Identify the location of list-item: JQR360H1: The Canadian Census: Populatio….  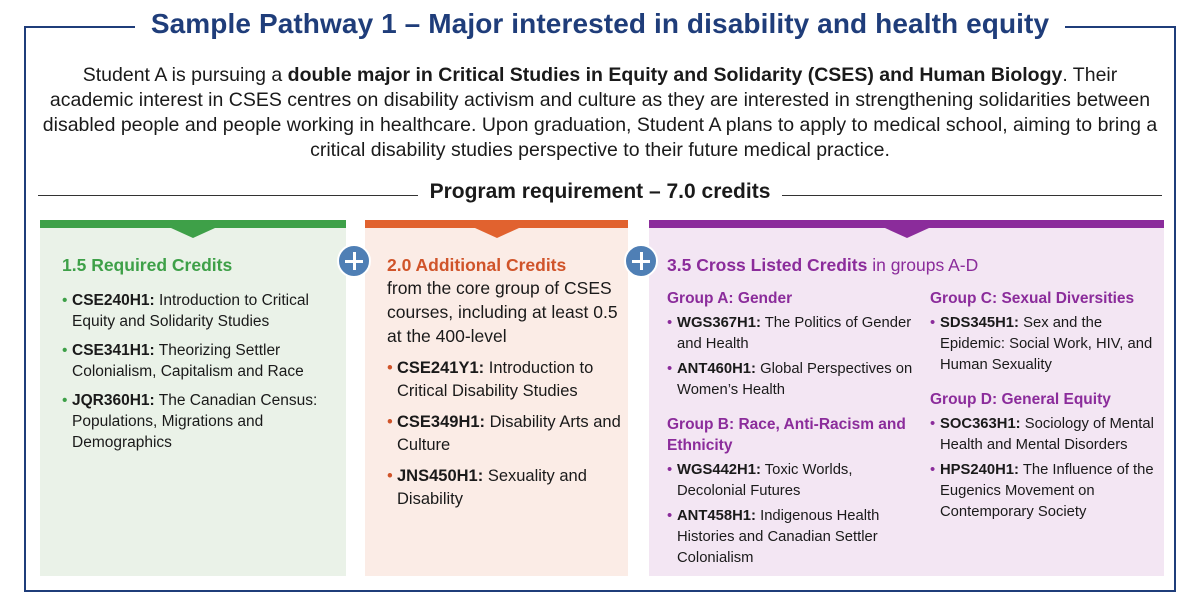
(197, 421).